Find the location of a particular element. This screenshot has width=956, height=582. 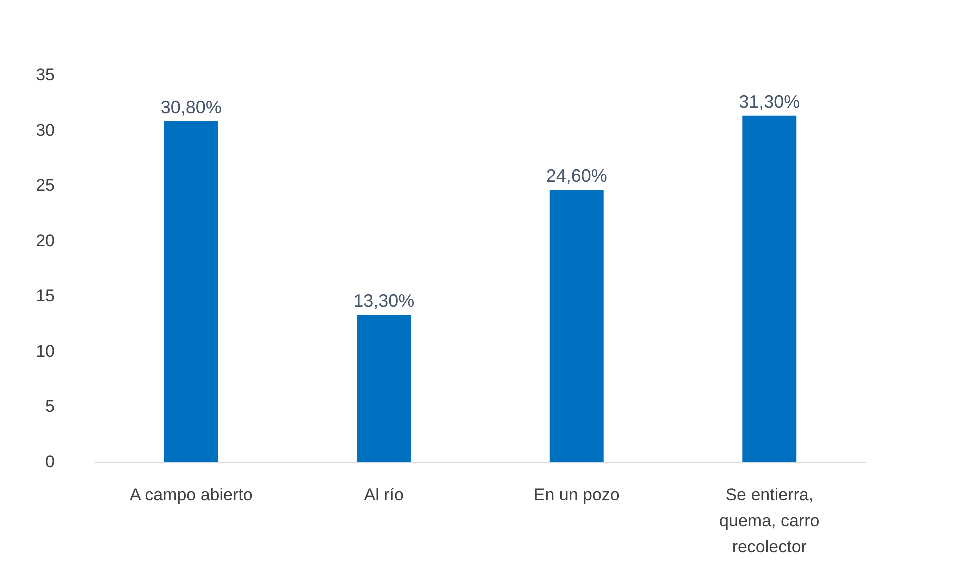

data-label: 13,30% is located at coordinates (384, 300).